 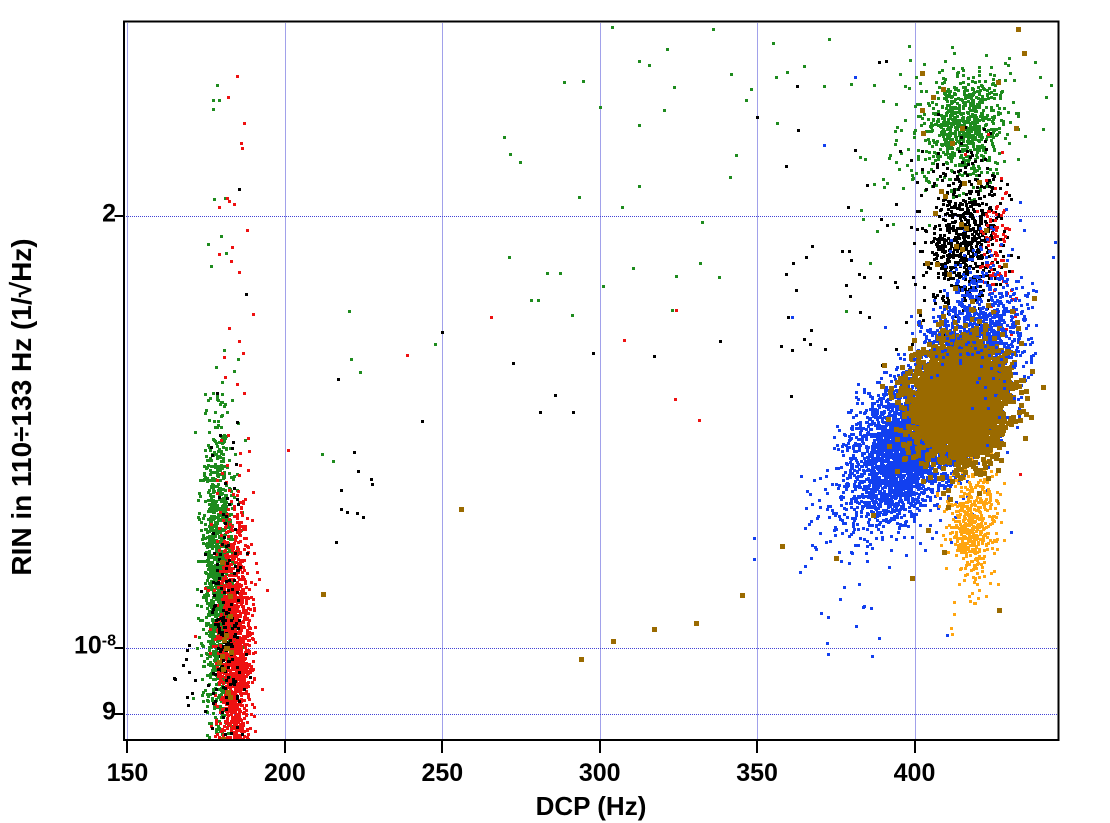 I want to click on x-tick-label: 350, so click(x=757, y=773).